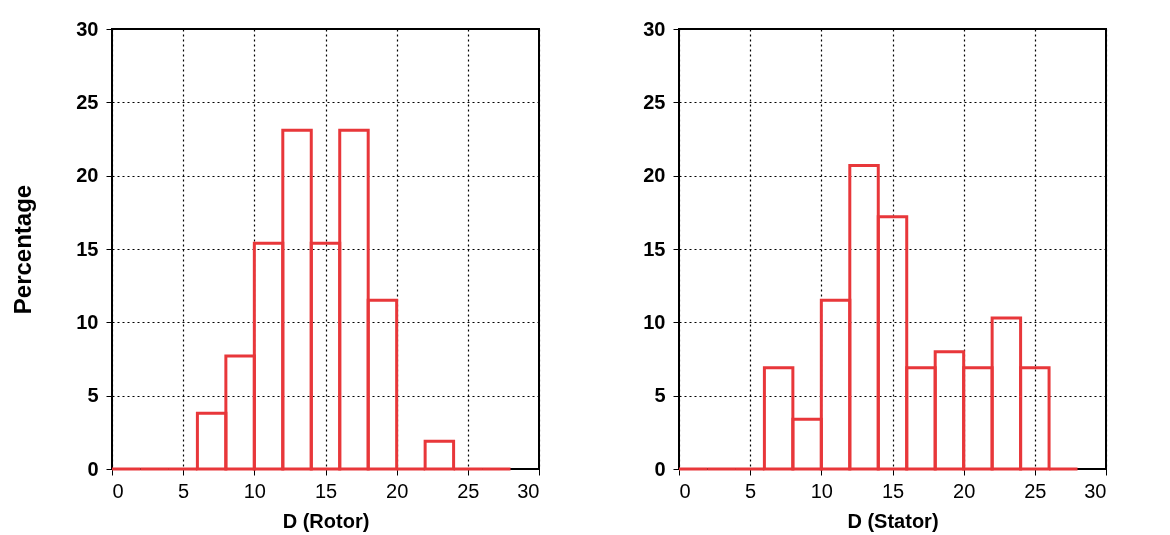 This screenshot has width=1170, height=535. What do you see at coordinates (23, 249) in the screenshot?
I see `y-axis-title: Percentage` at bounding box center [23, 249].